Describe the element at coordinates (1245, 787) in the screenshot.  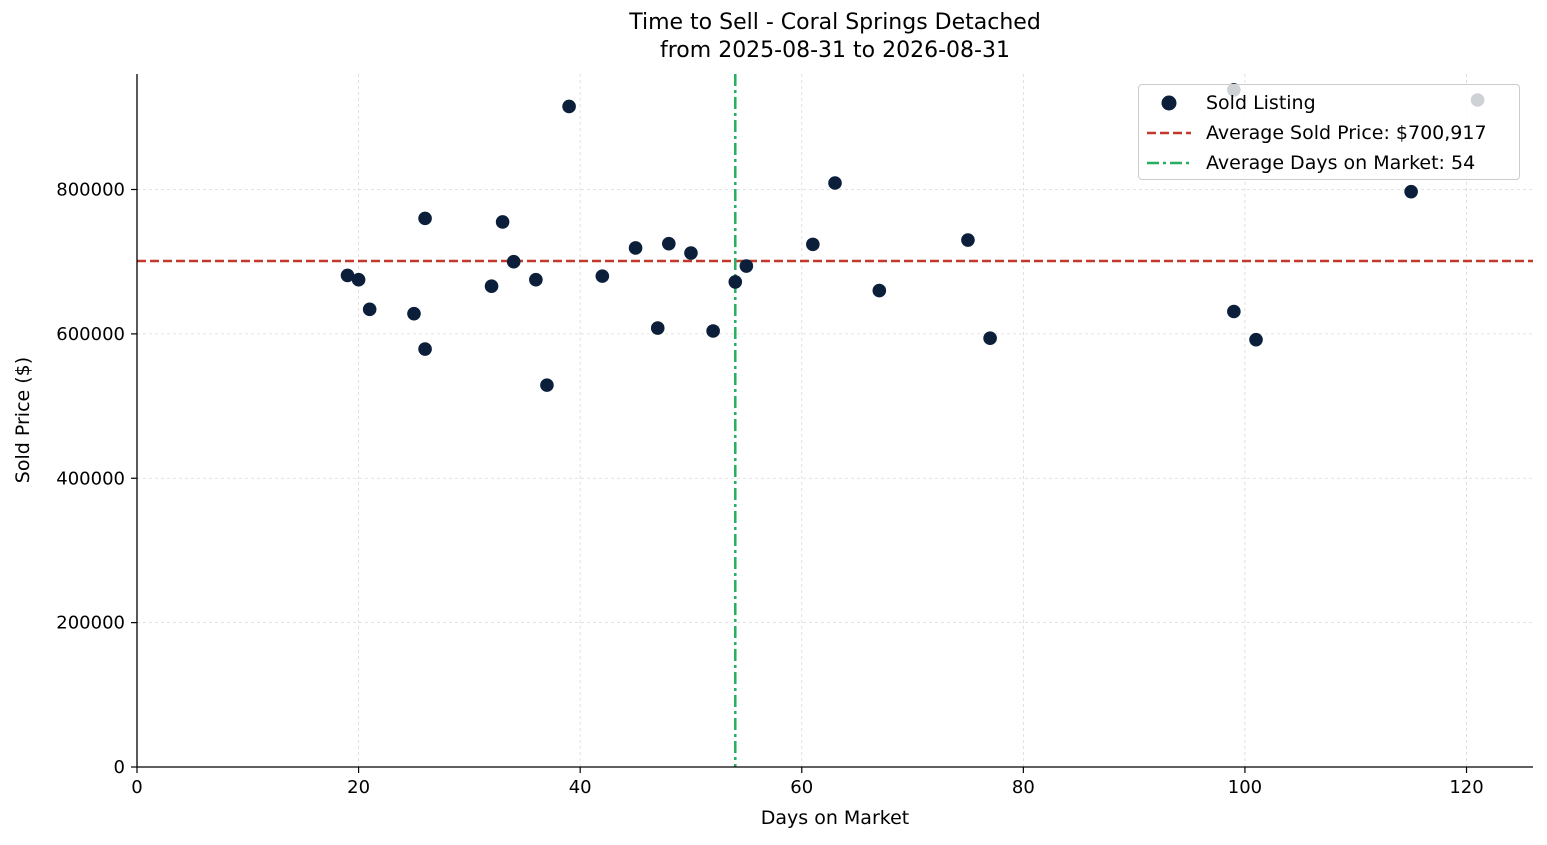
I see `x-tick-label: 100` at that location.